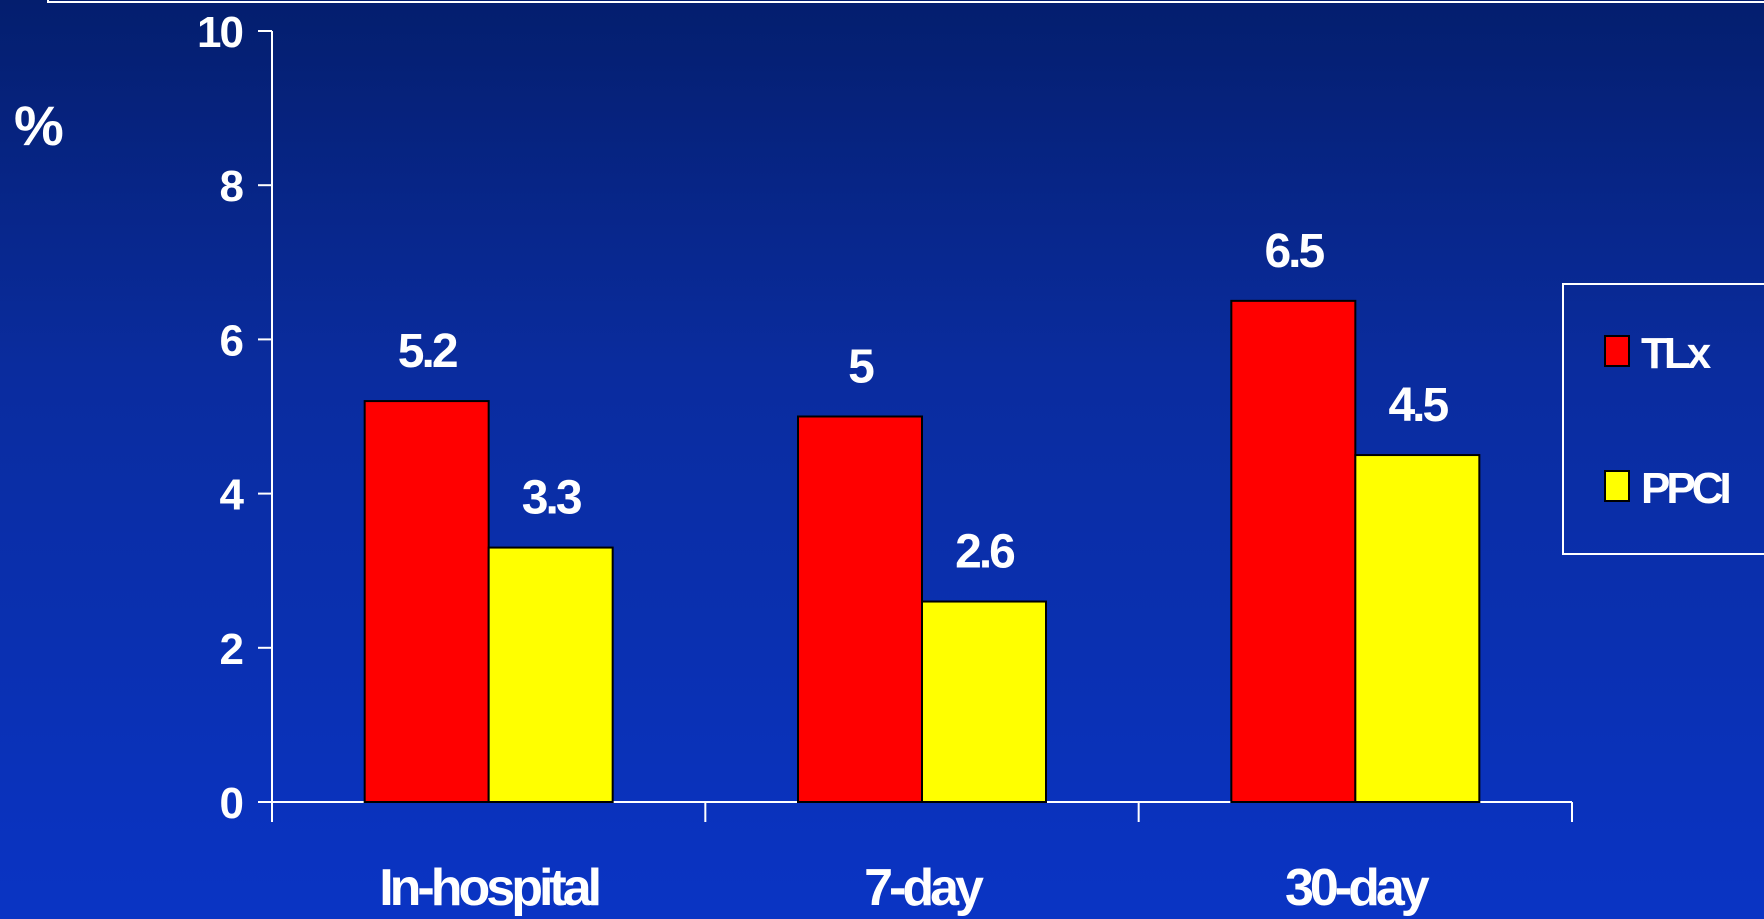 This screenshot has width=1764, height=919. I want to click on y-tick-label: 8, so click(232, 186).